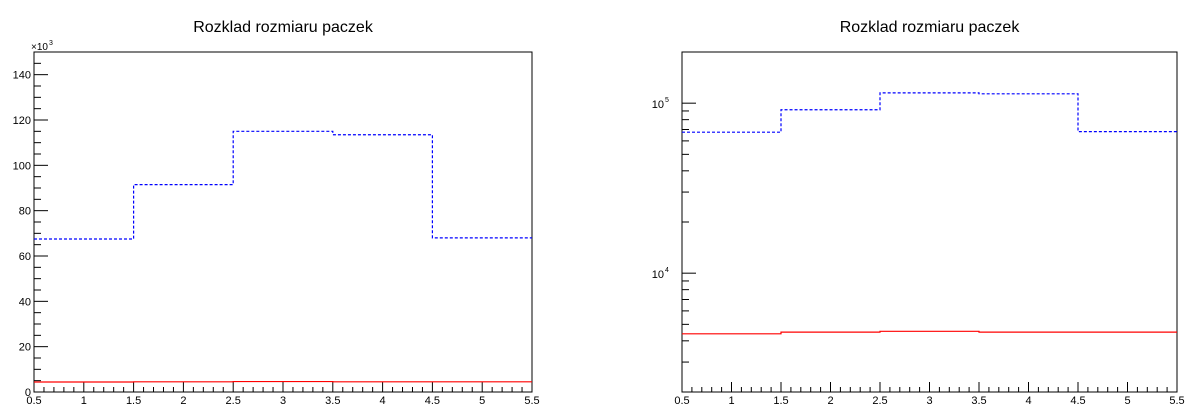 The width and height of the screenshot is (1190, 405). I want to click on left-x-tick-label: 2, so click(183, 400).